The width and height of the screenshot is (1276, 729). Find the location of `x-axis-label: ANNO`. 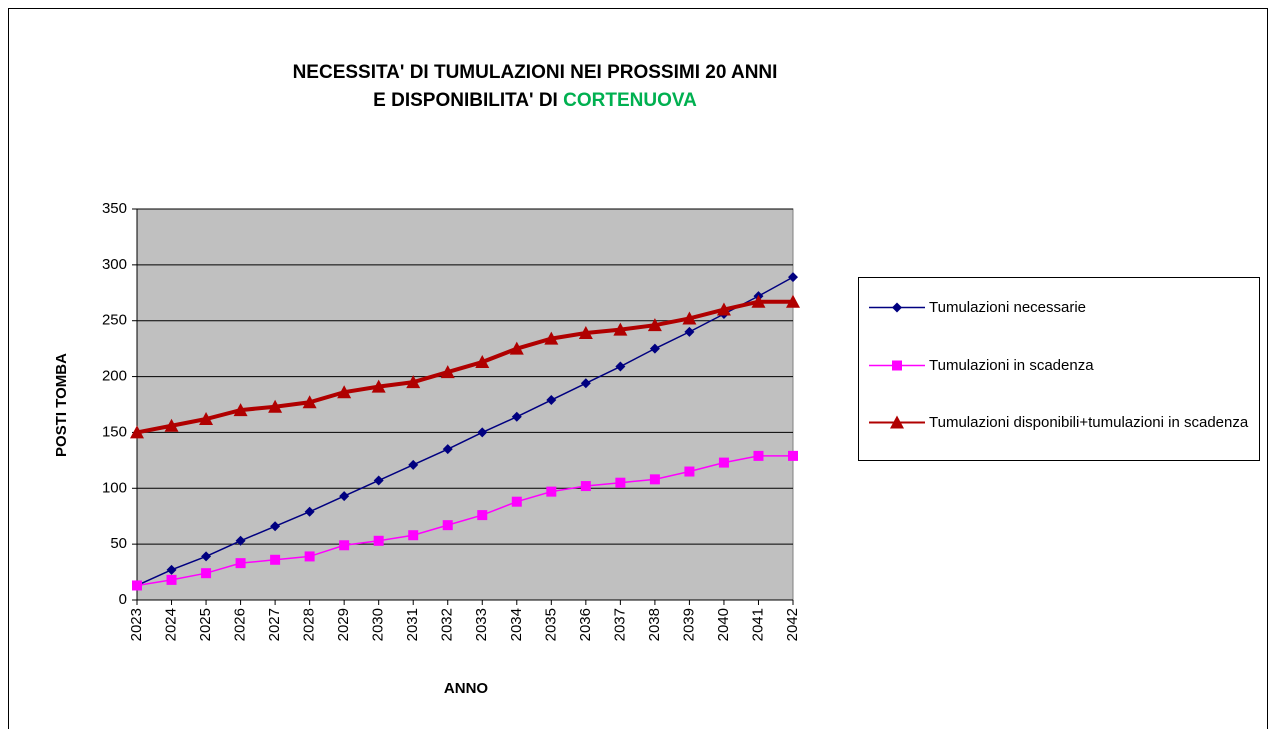

x-axis-label: ANNO is located at coordinates (466, 688).